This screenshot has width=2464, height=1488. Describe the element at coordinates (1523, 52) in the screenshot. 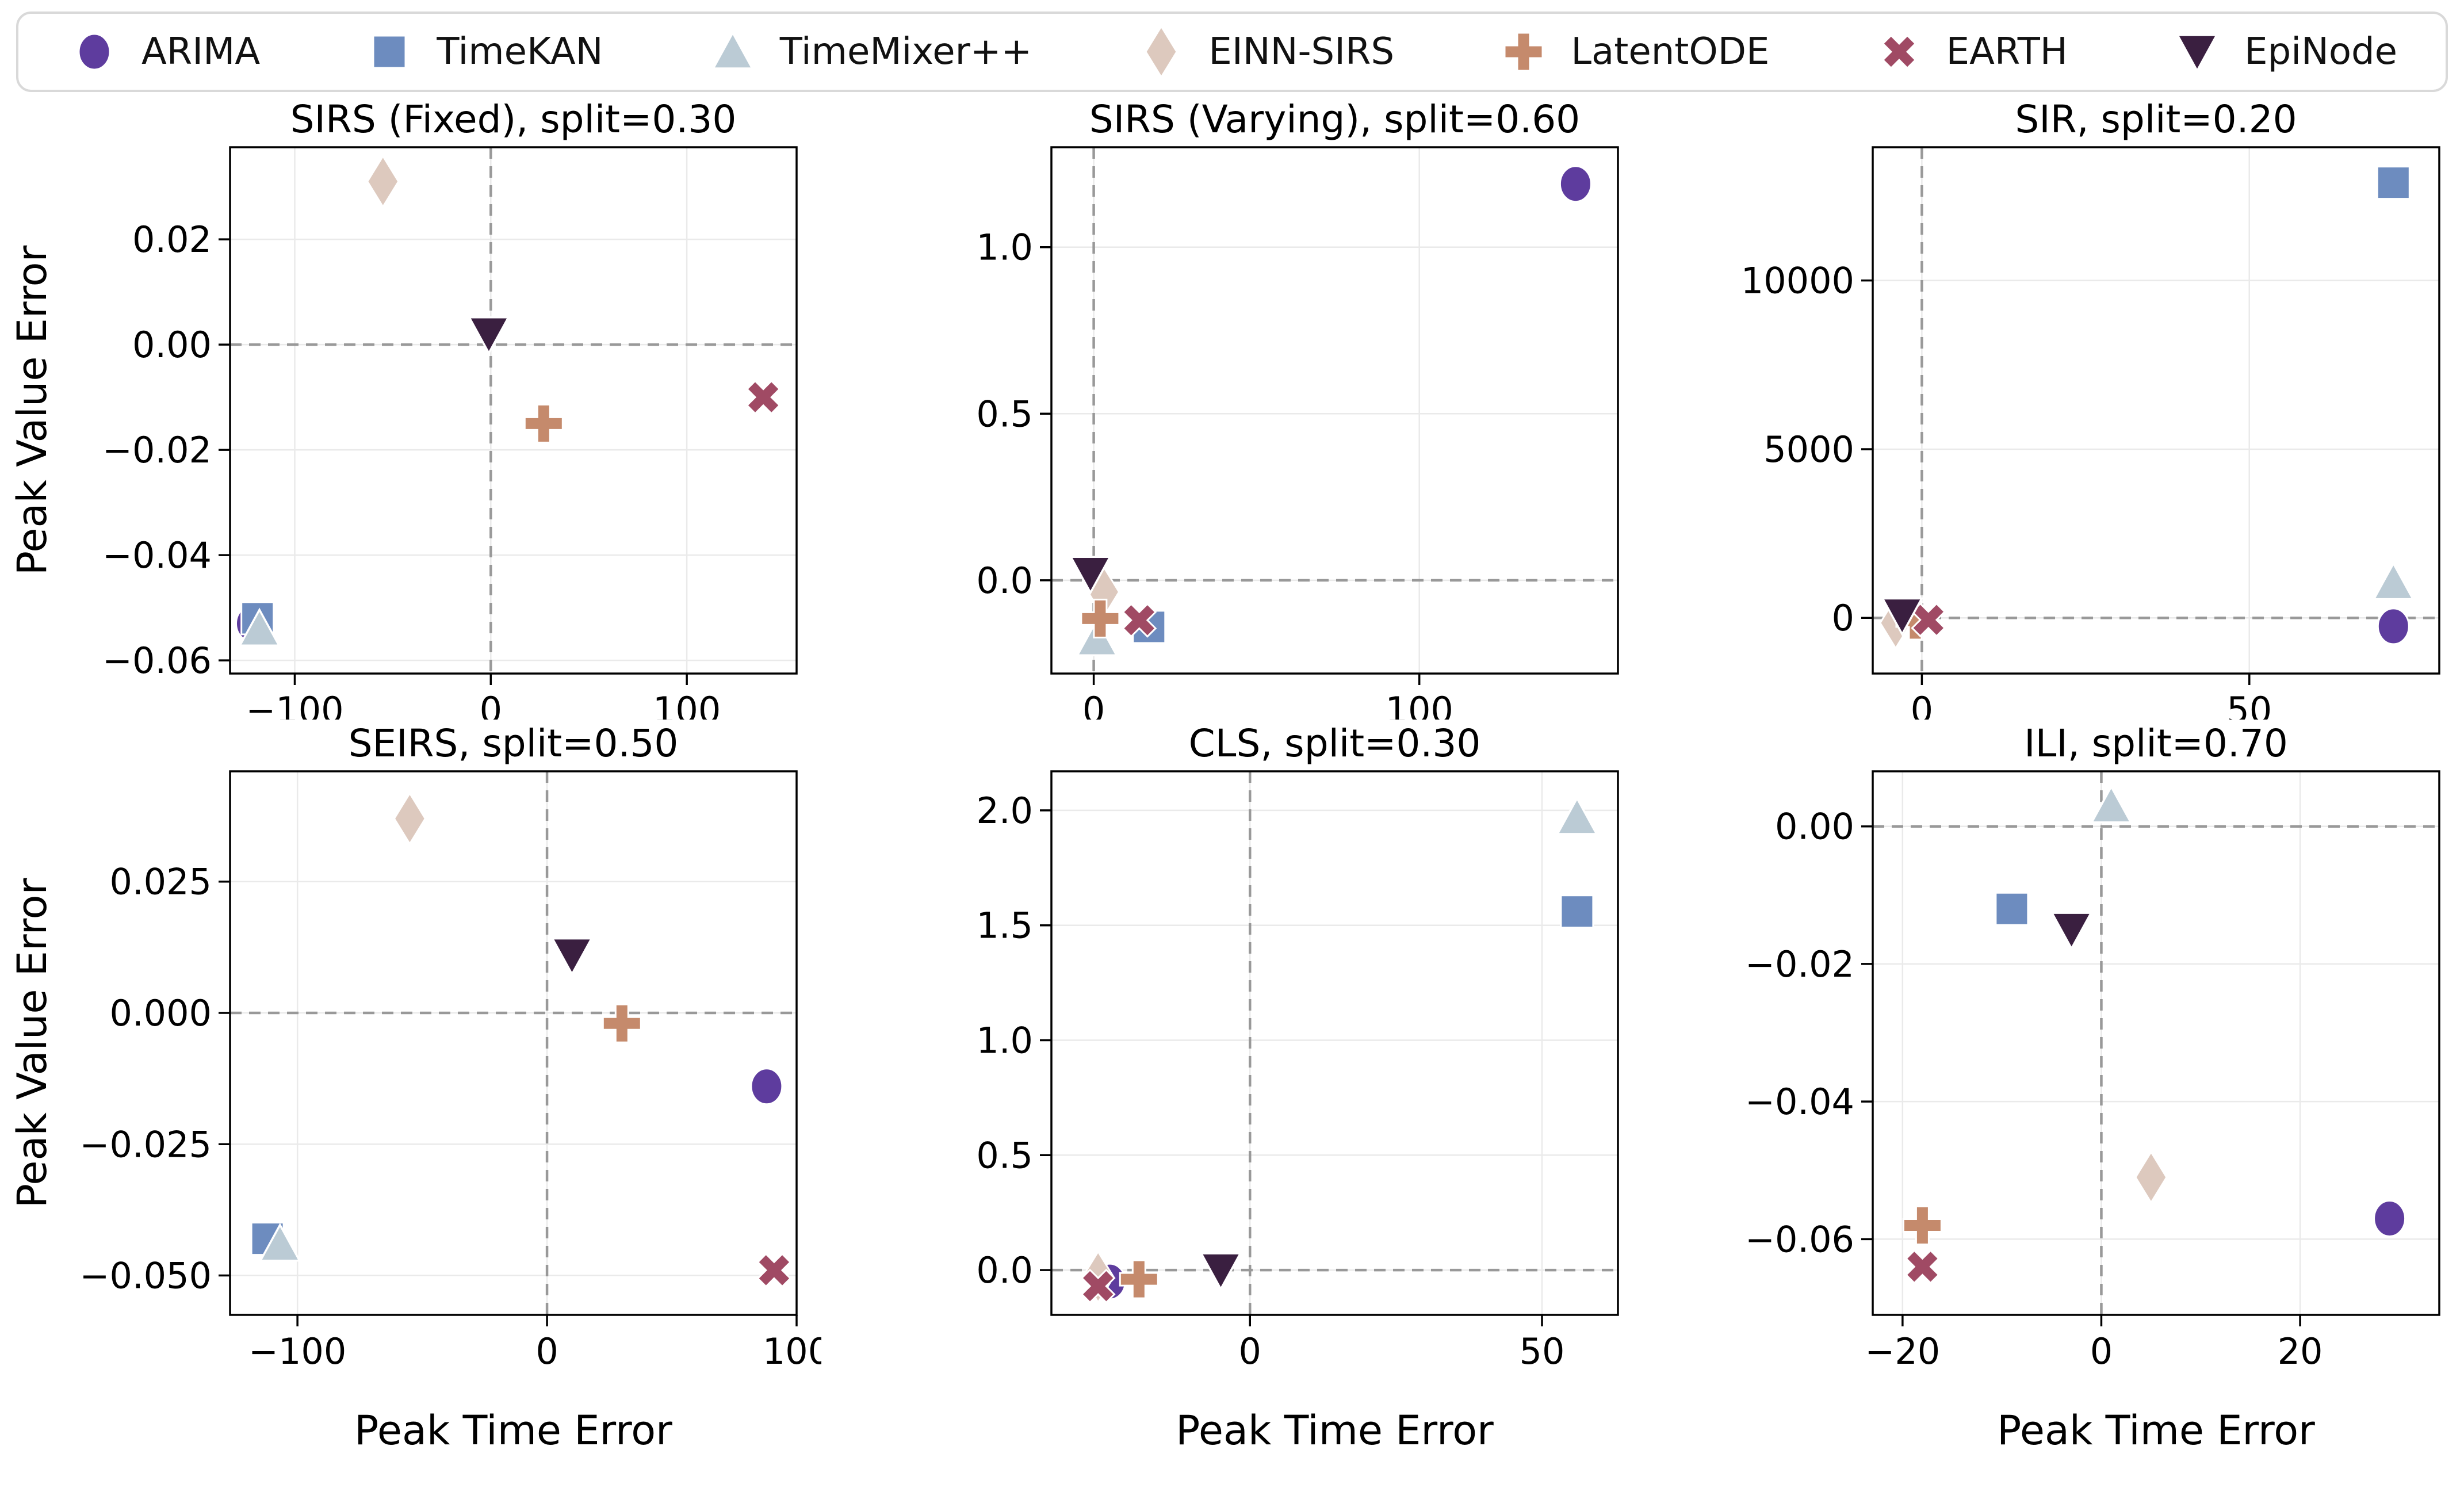

I see `latentode-plus-icon` at that location.